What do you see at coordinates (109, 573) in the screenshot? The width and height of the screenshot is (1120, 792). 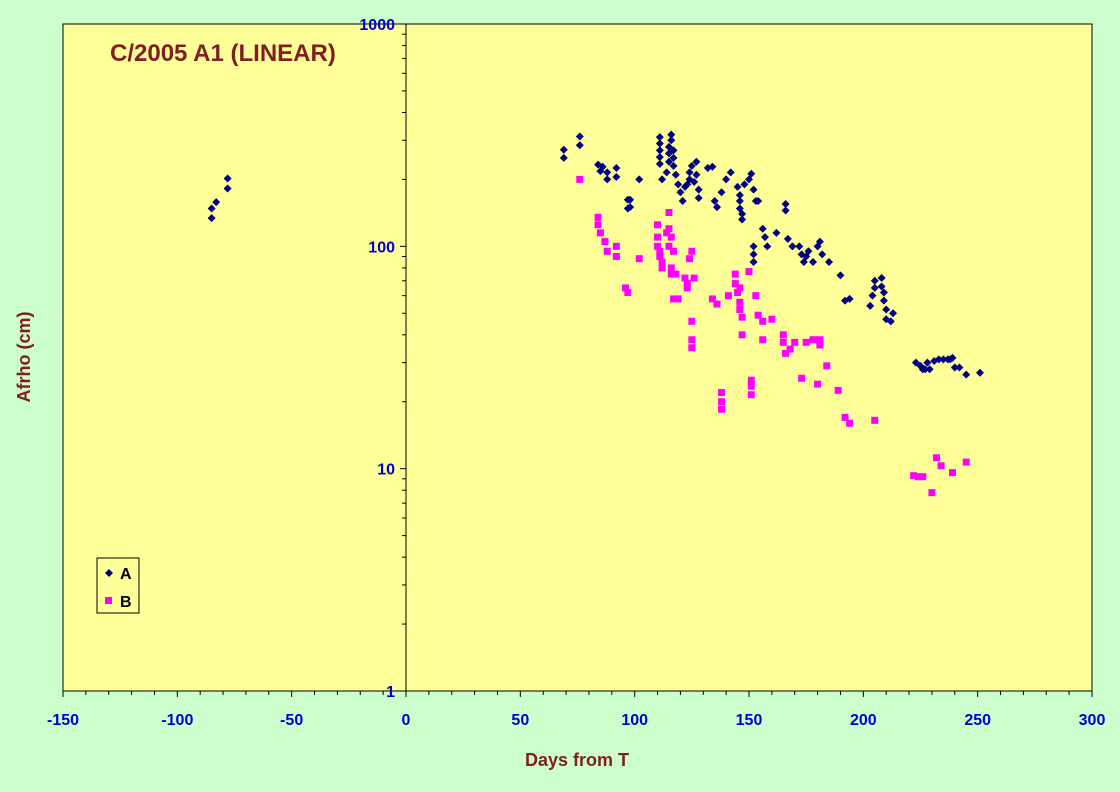 I see `legend-marker-a` at bounding box center [109, 573].